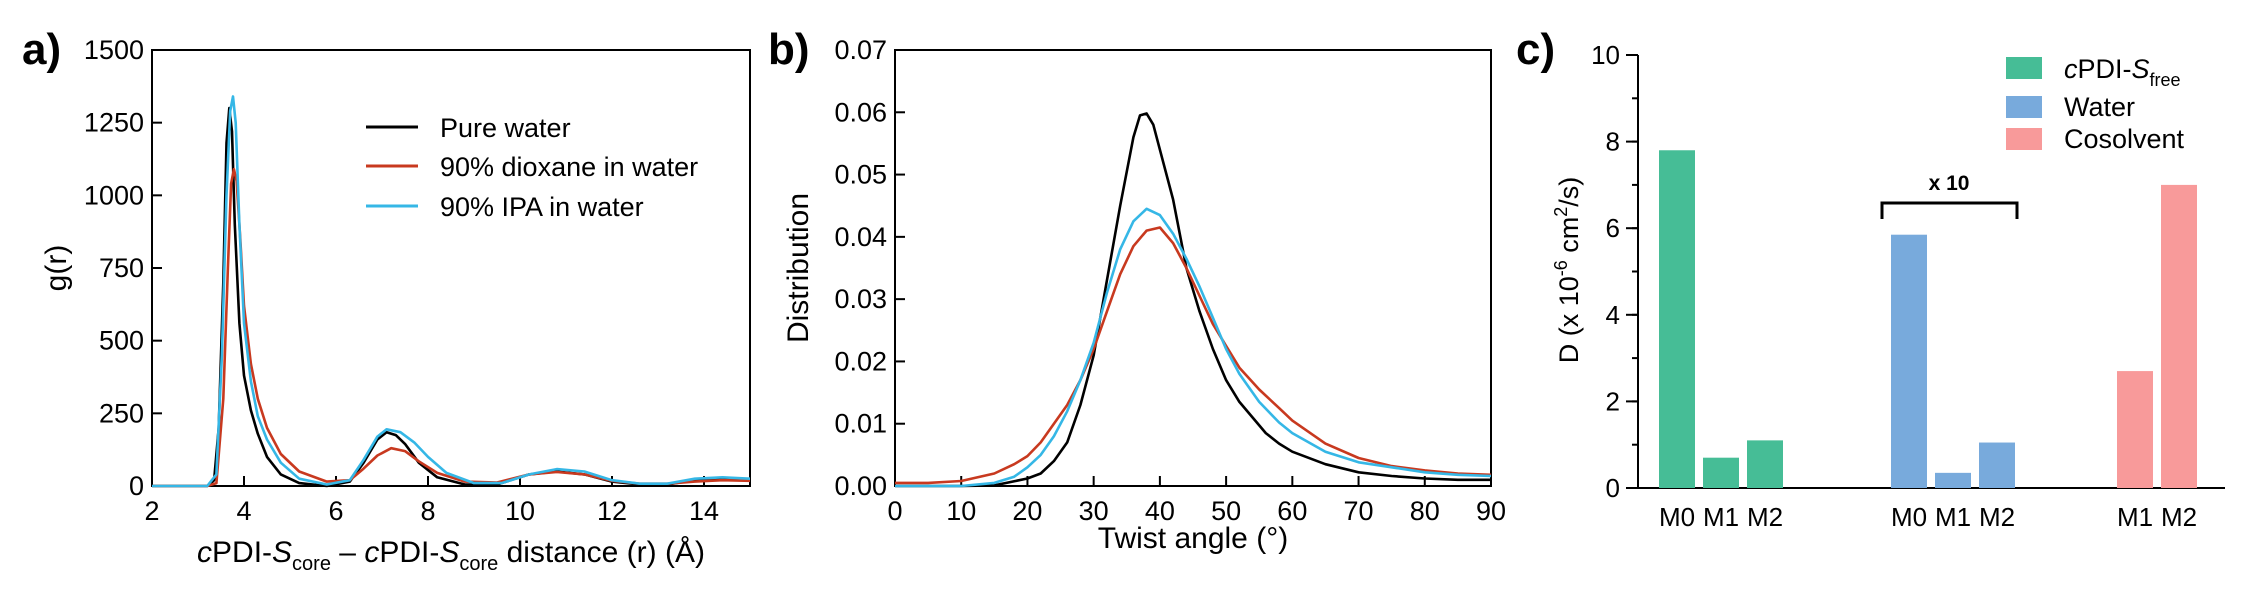  Describe the element at coordinates (860, 237) in the screenshot. I see `panel-b-y-tick-label: 0.04` at that location.